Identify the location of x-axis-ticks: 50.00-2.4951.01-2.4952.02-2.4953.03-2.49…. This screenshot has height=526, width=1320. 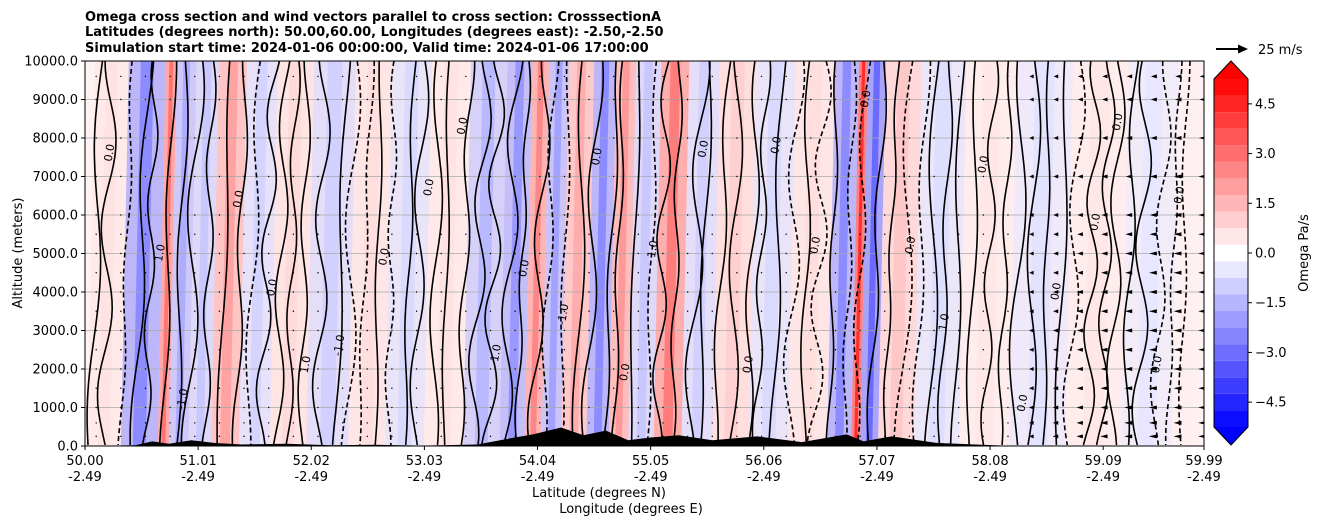
(644, 465).